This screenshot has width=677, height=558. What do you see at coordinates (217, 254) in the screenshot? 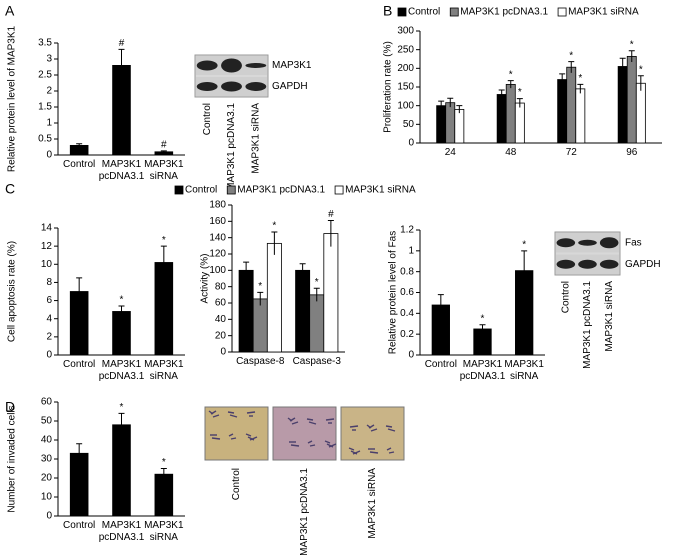
I see `y-tick-label: 120` at bounding box center [217, 254].